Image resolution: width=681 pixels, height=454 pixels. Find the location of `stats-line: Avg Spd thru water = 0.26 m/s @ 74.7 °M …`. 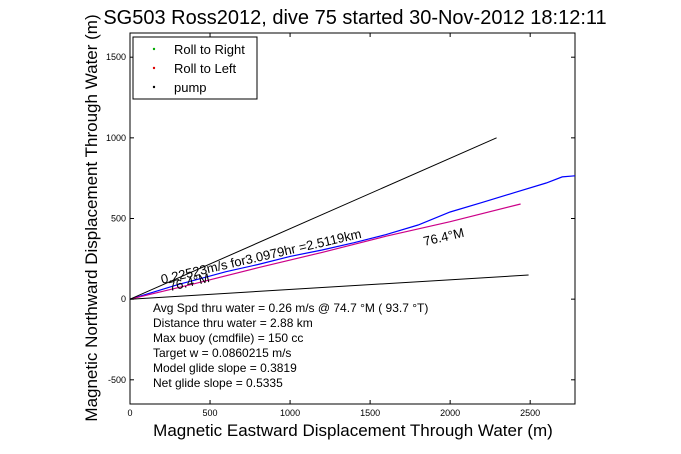

stats-line: Avg Spd thru water = 0.26 m/s @ 74.7 °M … is located at coordinates (290, 308).